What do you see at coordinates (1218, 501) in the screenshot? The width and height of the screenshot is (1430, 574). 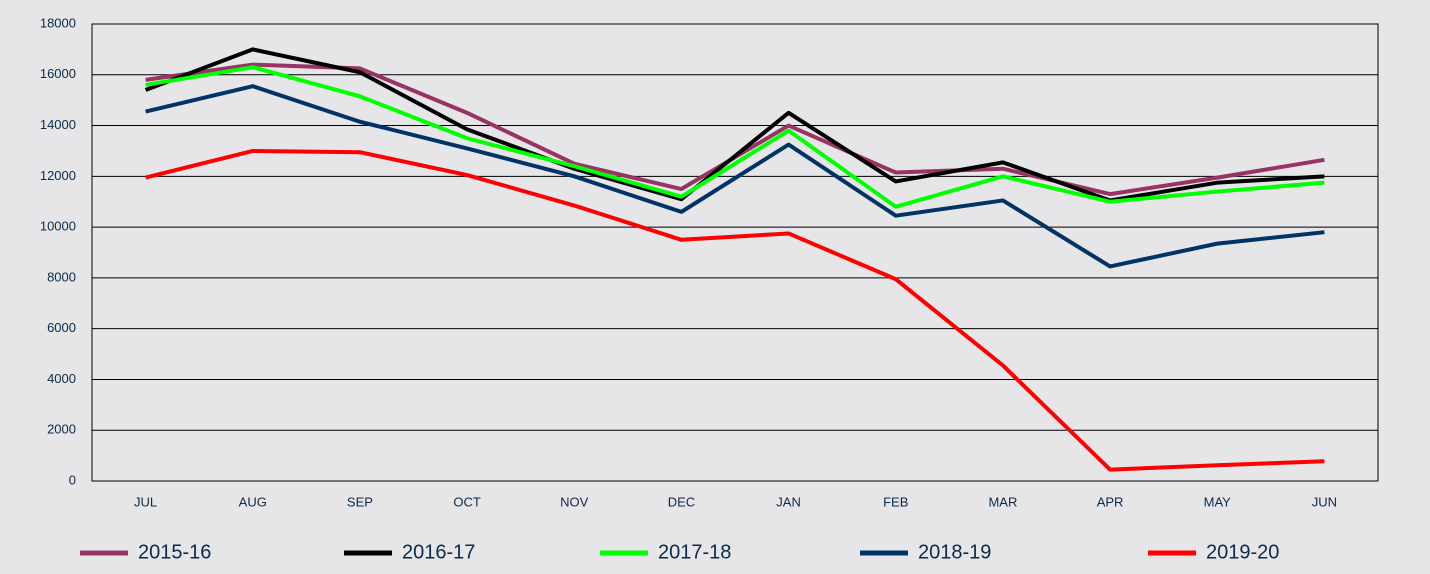 I see `x-tick-label: MAY` at bounding box center [1218, 501].